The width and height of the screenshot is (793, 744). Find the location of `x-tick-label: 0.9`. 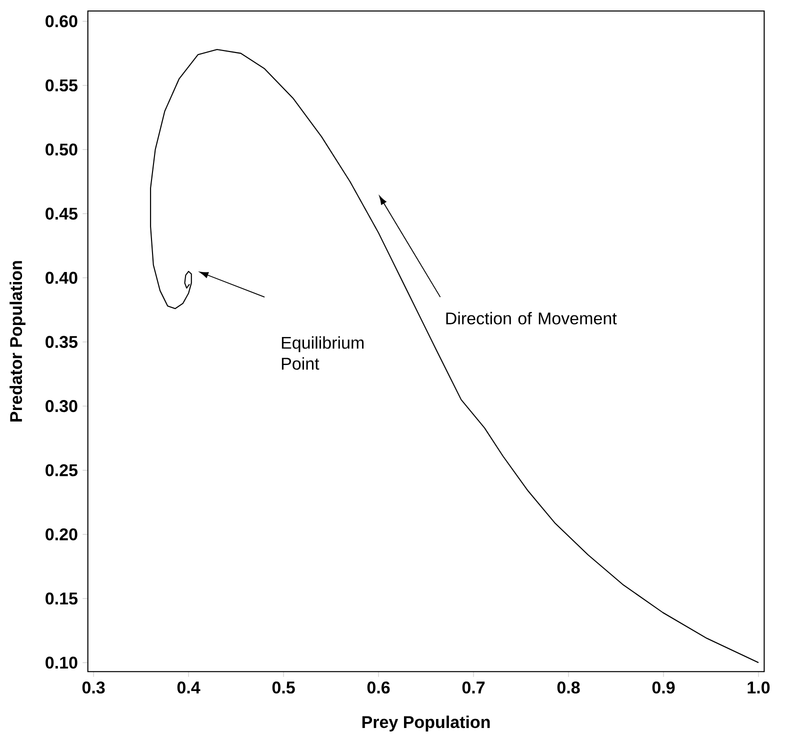

x-tick-label: 0.9 is located at coordinates (663, 688).